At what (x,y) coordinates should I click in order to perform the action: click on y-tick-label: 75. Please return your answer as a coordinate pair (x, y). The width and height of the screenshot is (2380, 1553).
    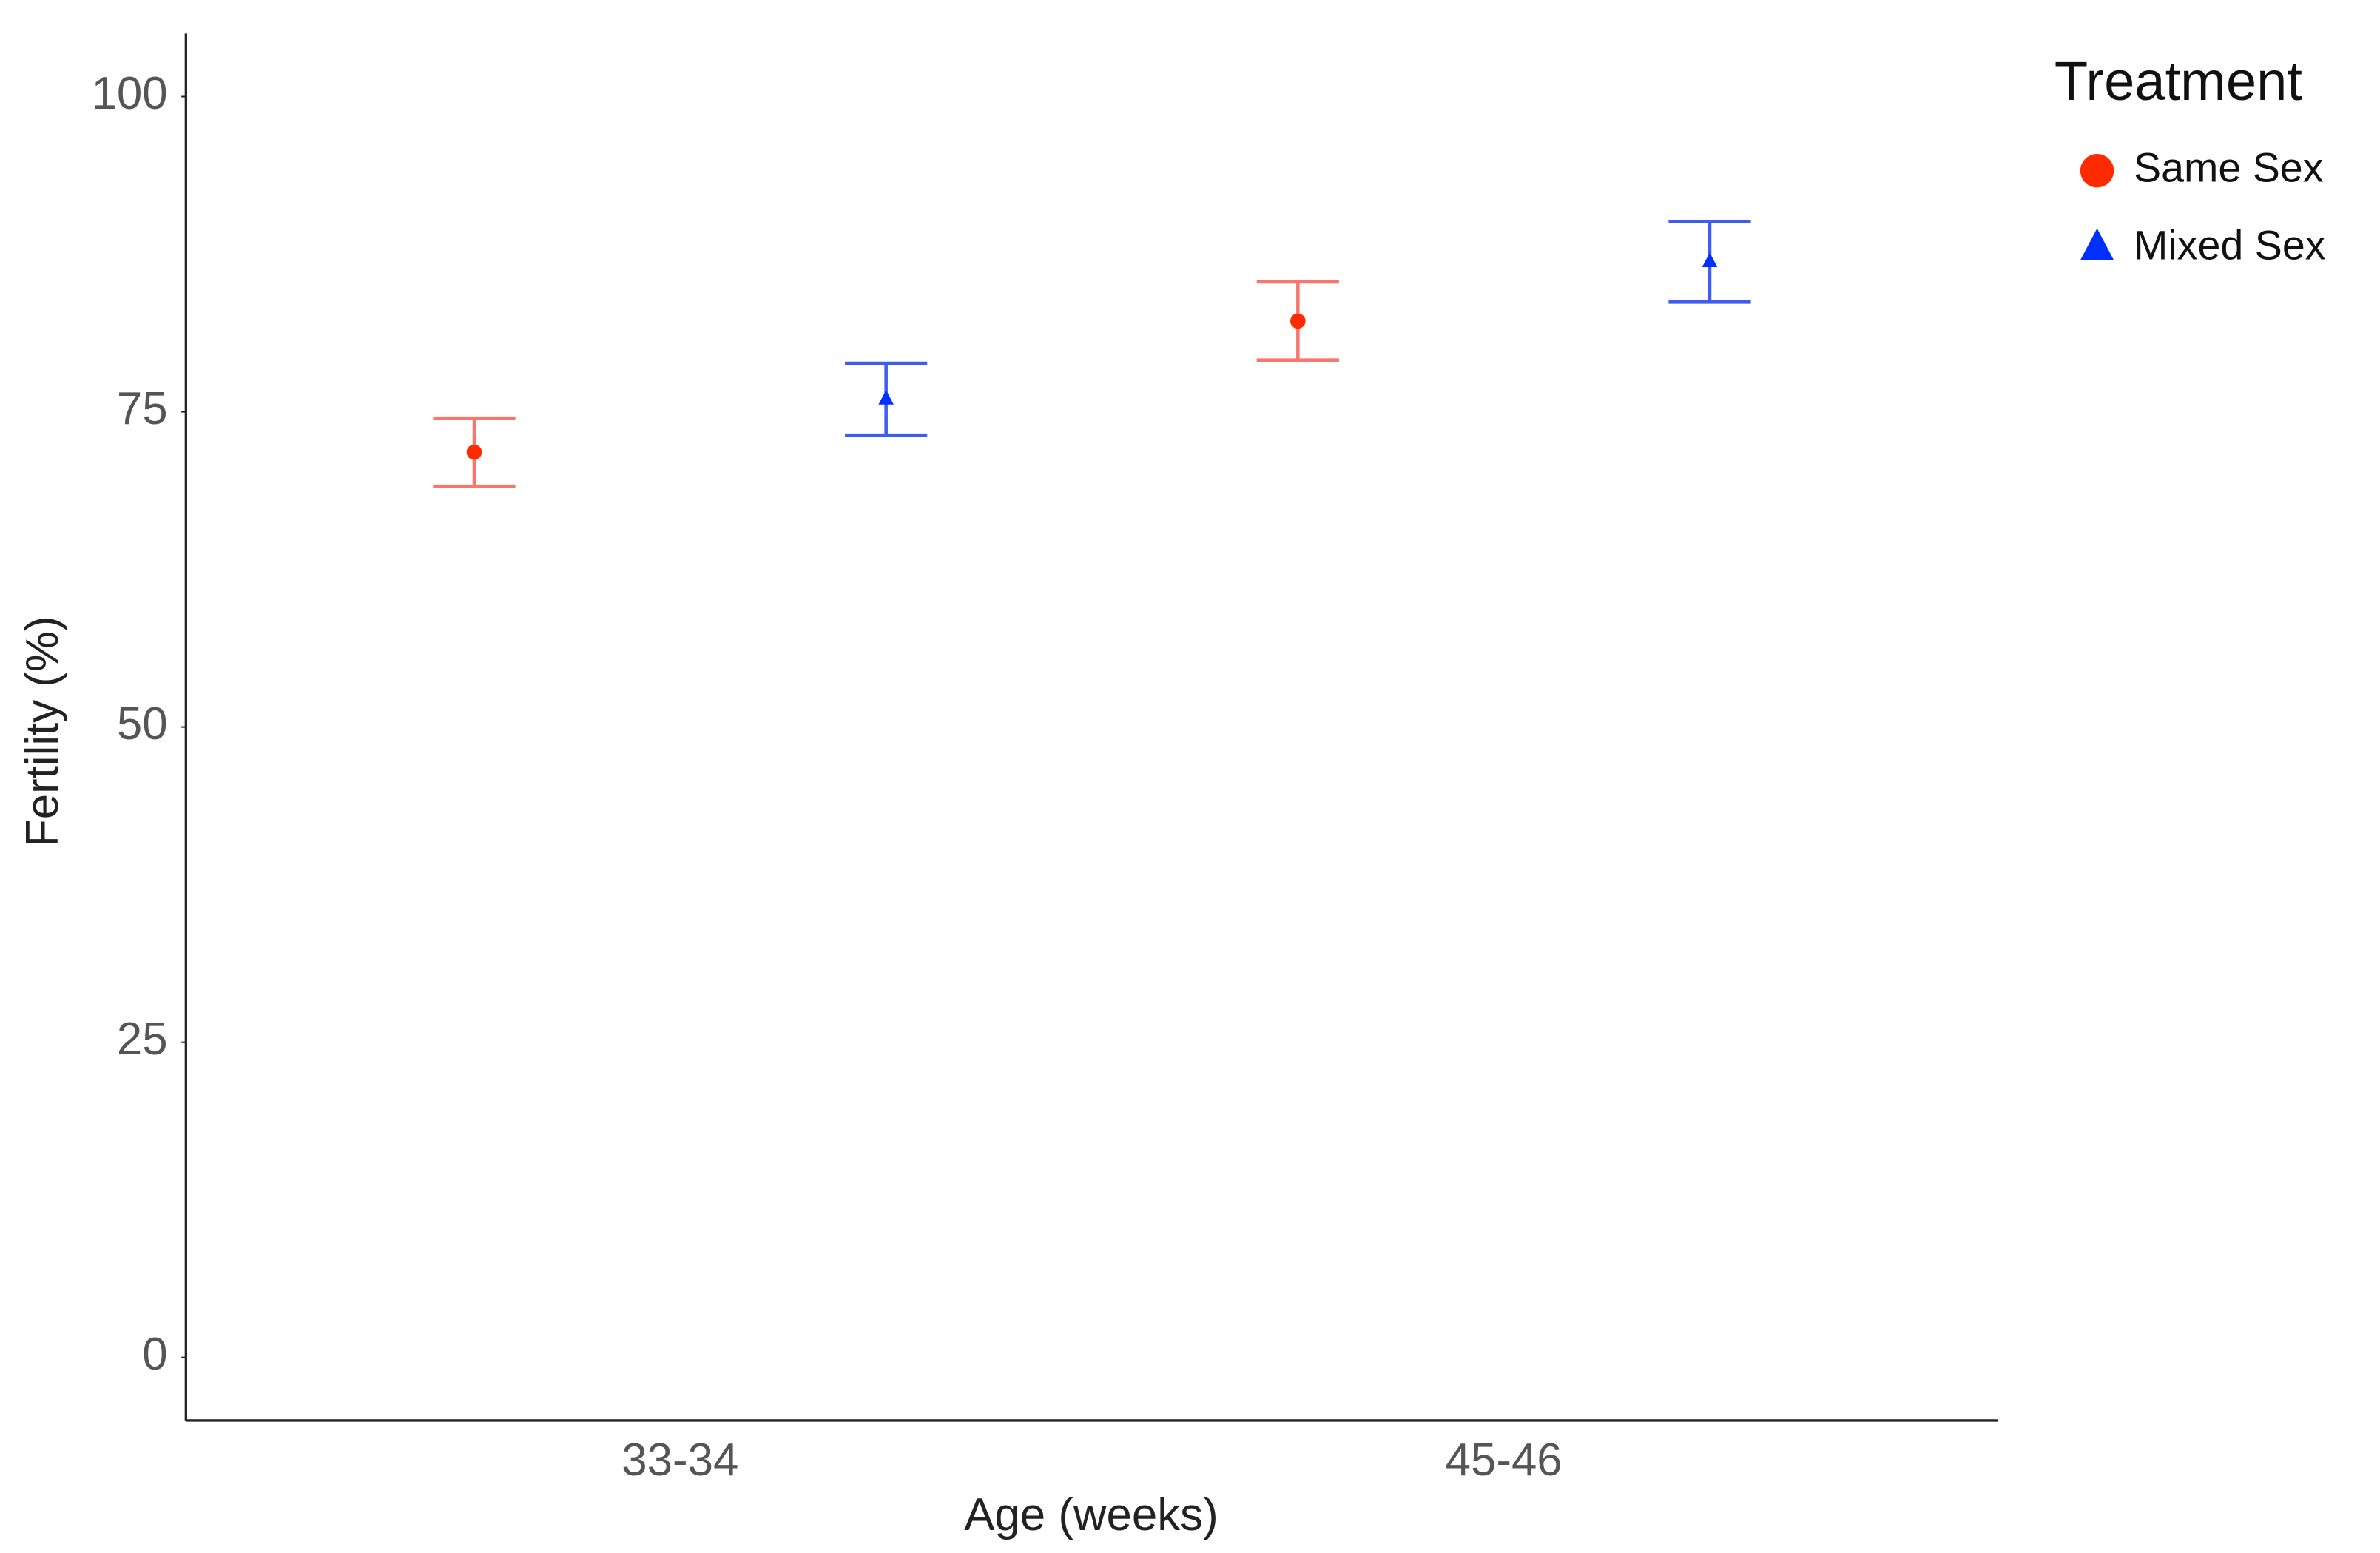
    Looking at the image, I should click on (143, 408).